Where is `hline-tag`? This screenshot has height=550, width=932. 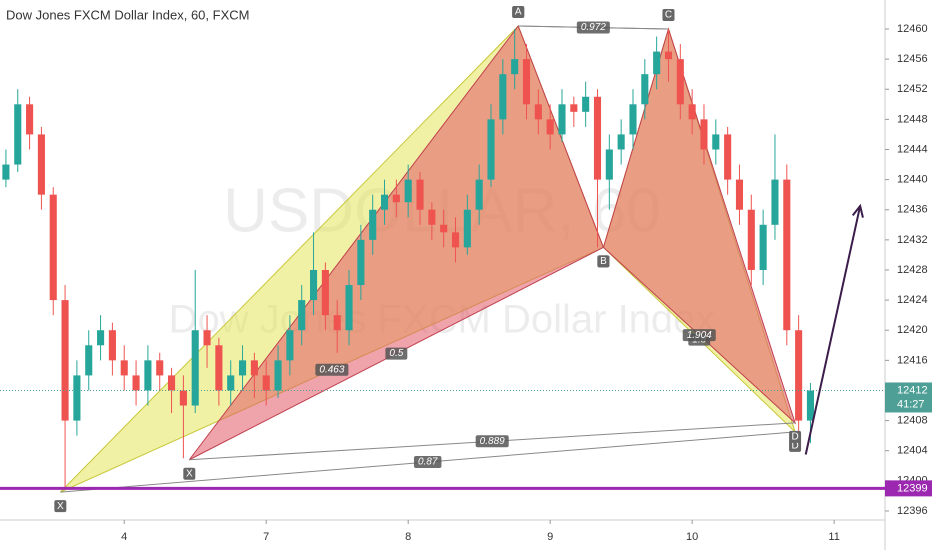 hline-tag is located at coordinates (908, 488).